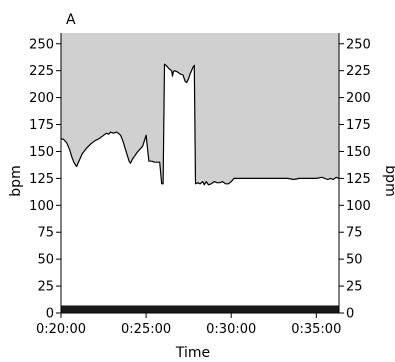 The height and width of the screenshot is (362, 395). What do you see at coordinates (50, 314) in the screenshot?
I see `y-tick-label-left: 0` at bounding box center [50, 314].